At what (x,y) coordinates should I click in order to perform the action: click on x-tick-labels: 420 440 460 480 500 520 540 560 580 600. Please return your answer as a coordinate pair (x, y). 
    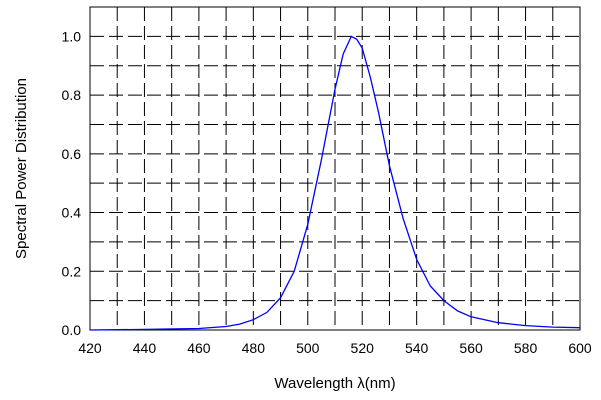
    Looking at the image, I should click on (335, 348).